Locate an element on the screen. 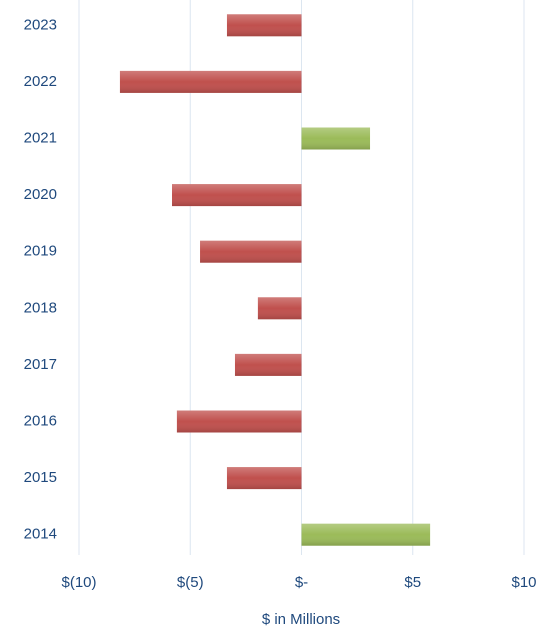 The width and height of the screenshot is (543, 630). y-tick-label: 2023 is located at coordinates (40, 24).